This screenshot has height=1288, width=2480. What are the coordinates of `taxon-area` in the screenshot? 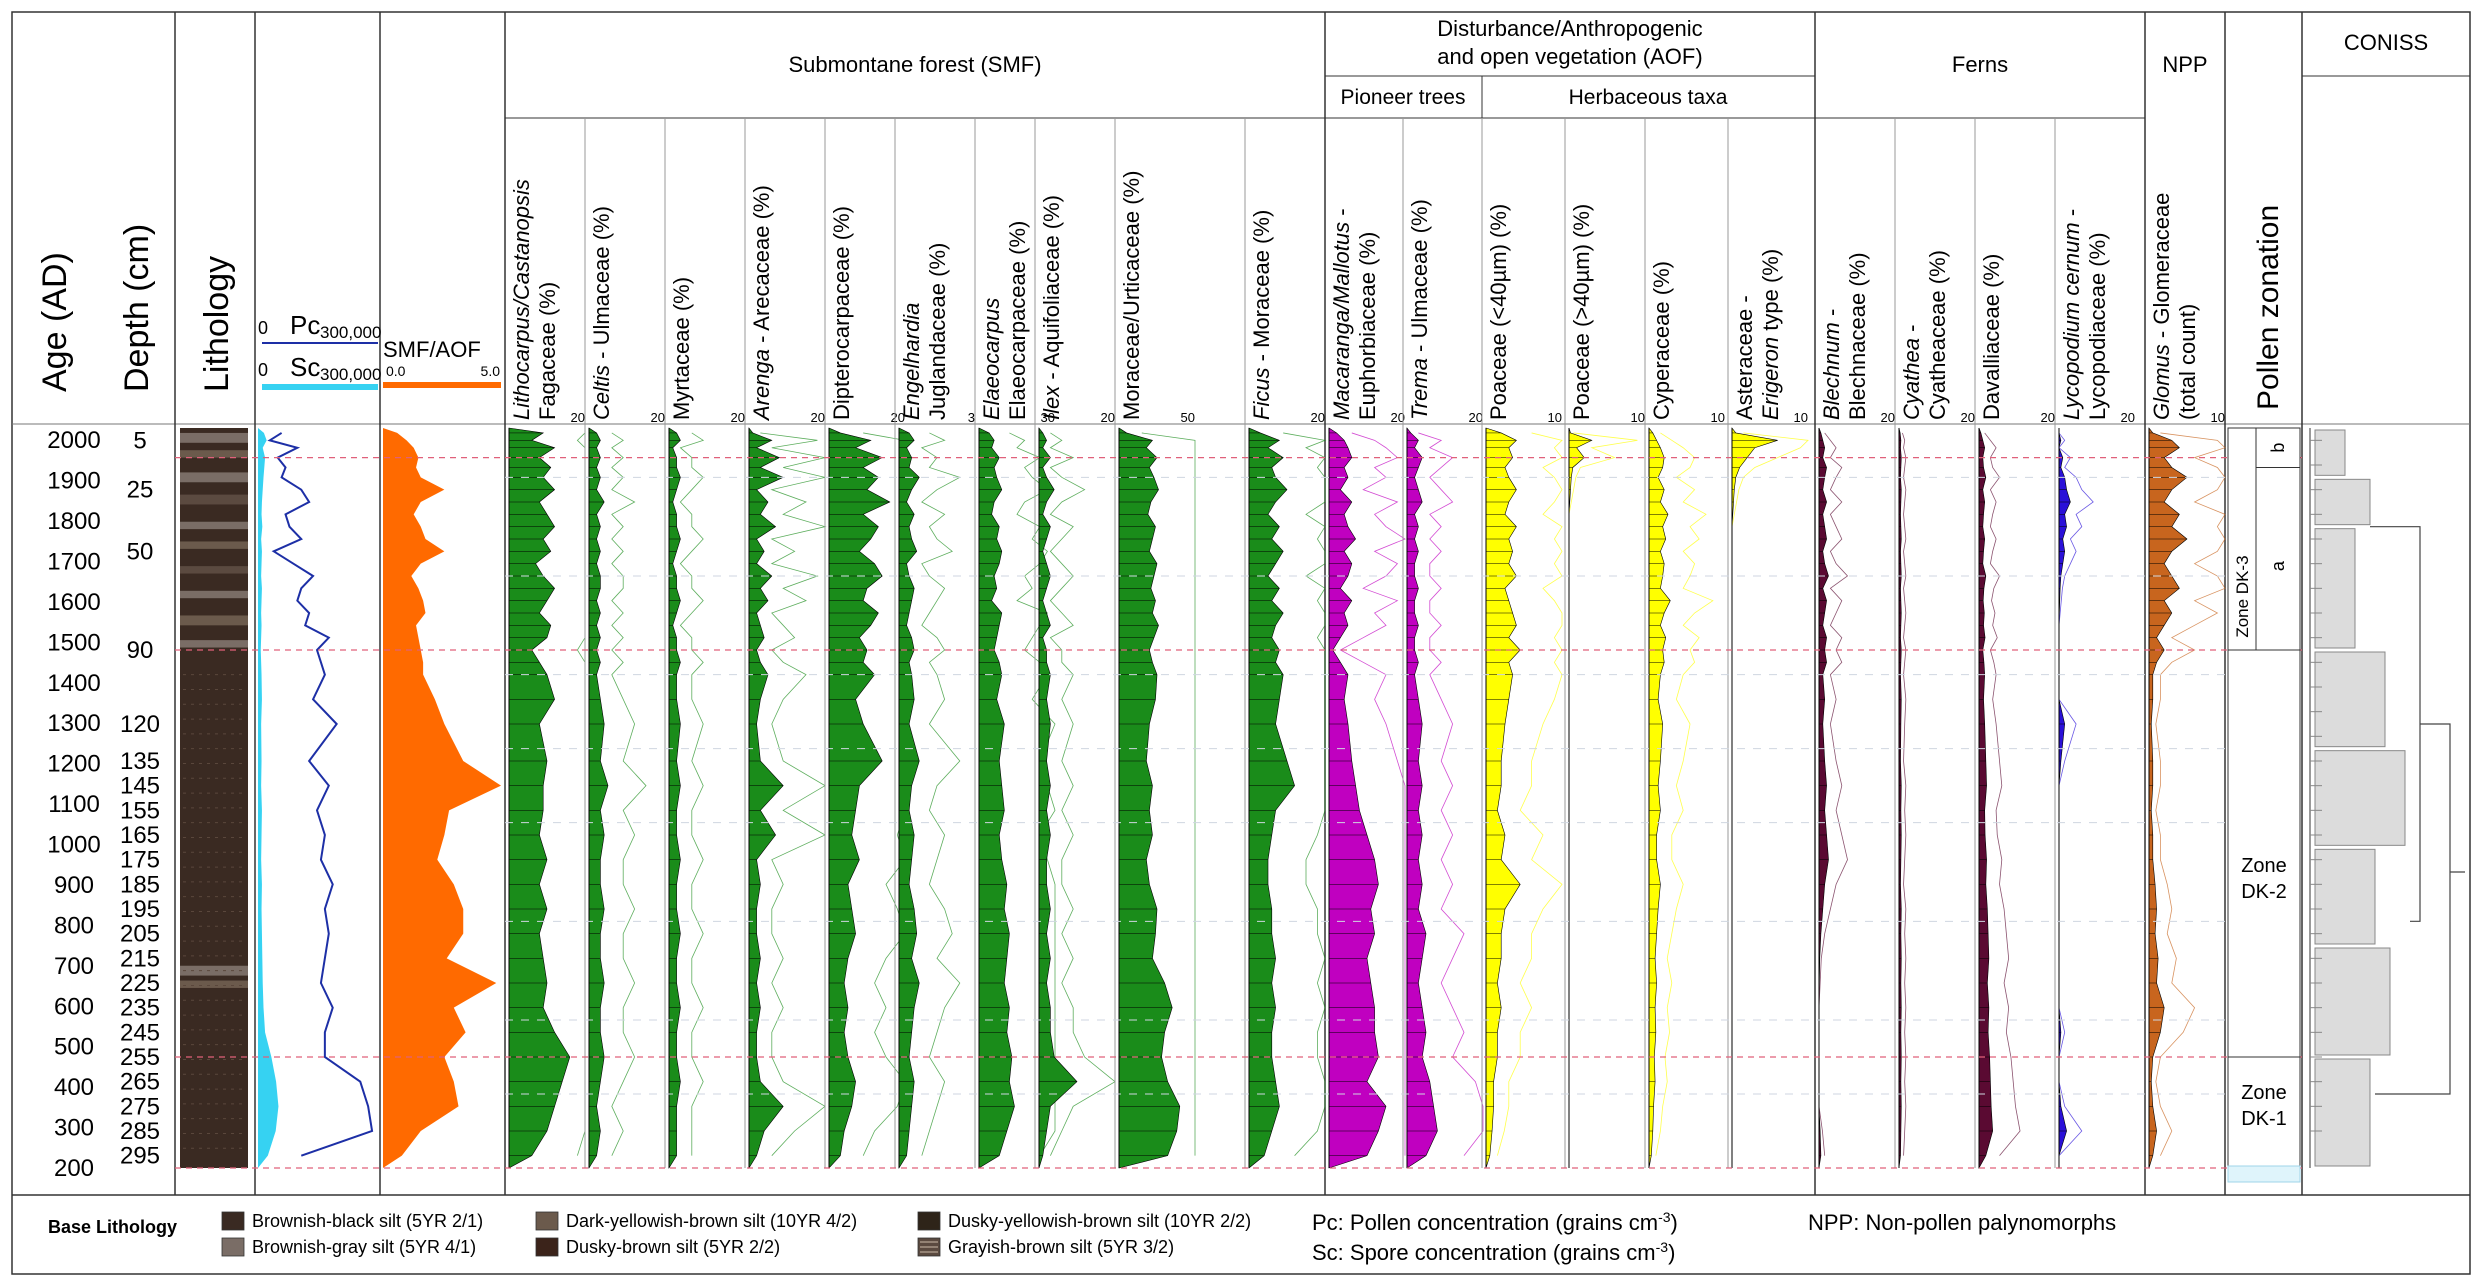 It's located at (766, 798).